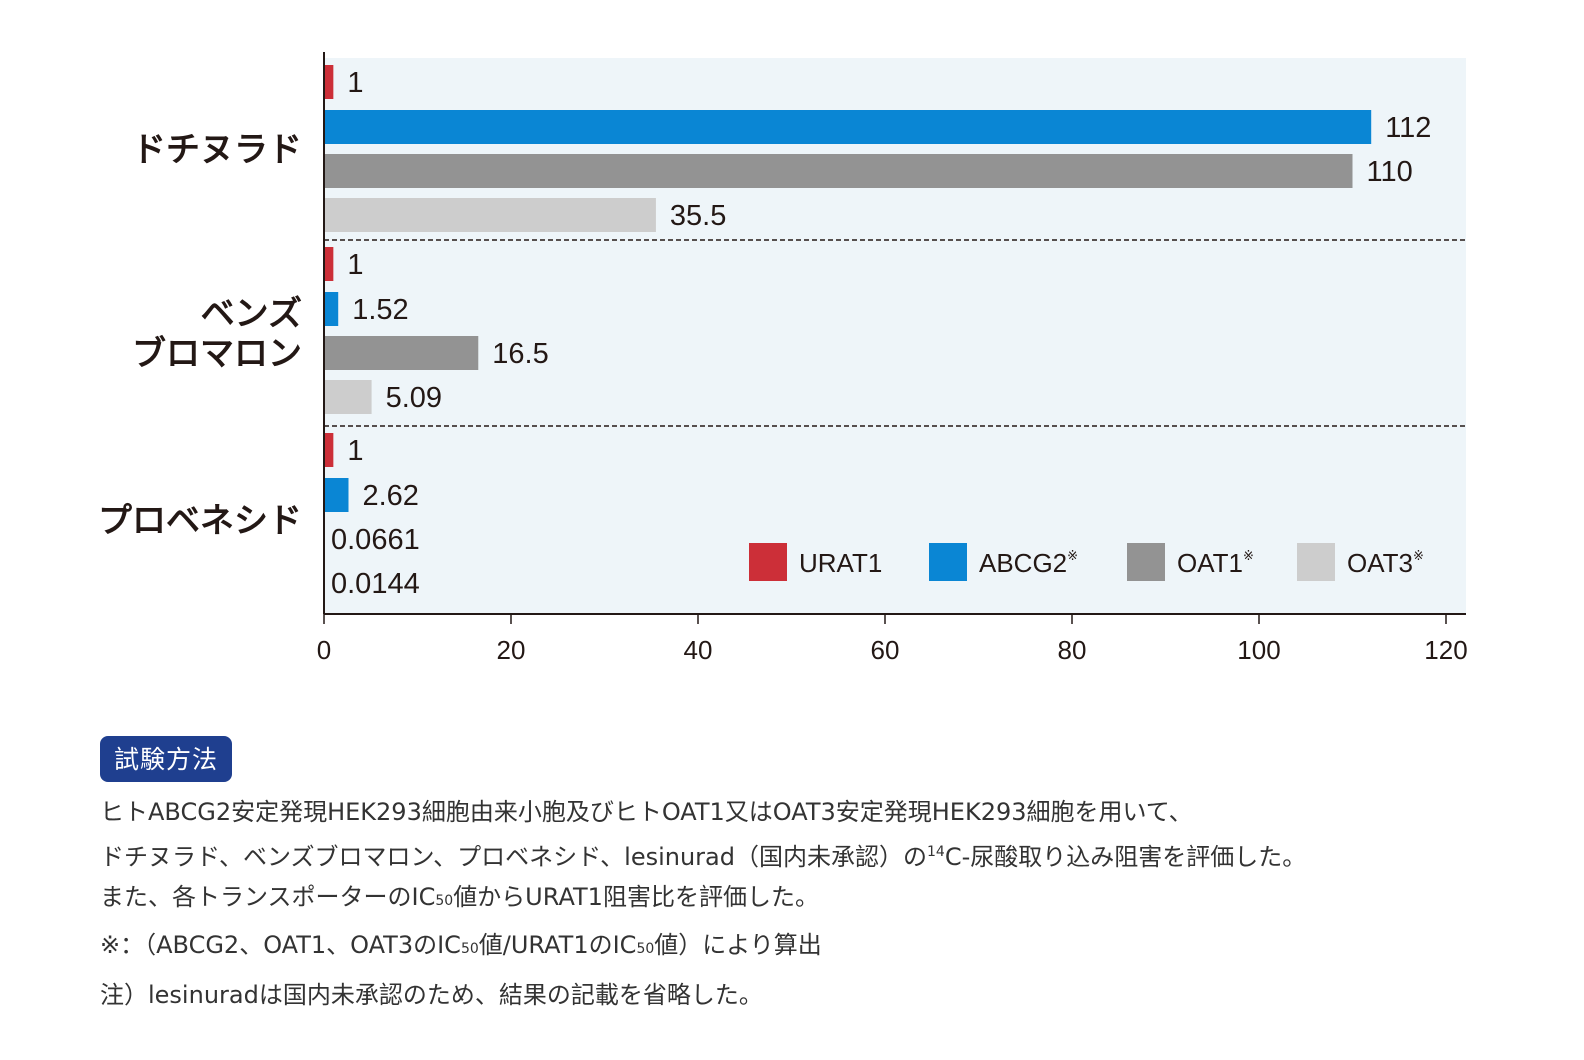 The height and width of the screenshot is (1060, 1584). What do you see at coordinates (431, 995) in the screenshot?
I see `footnote-lesinurad: 注）lesinuradは国内未承認のため、結果の記載を省略した。` at bounding box center [431, 995].